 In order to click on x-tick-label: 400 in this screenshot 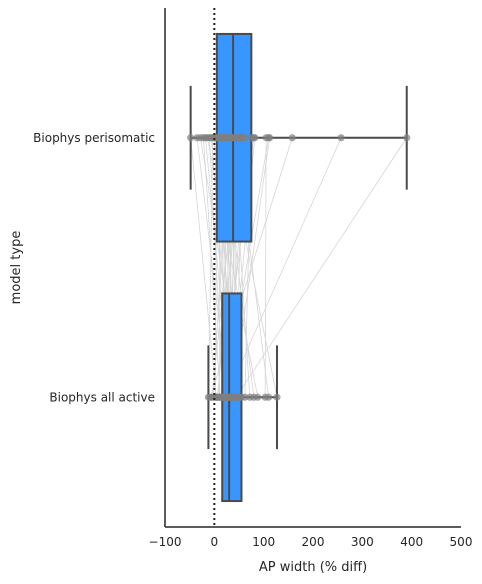, I will do `click(411, 542)`.